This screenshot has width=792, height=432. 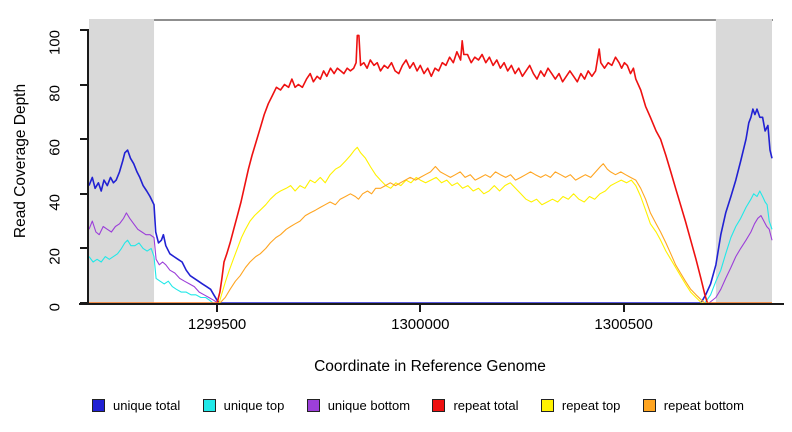 I want to click on x-tick-label-1300000: 1300000, so click(x=420, y=324).